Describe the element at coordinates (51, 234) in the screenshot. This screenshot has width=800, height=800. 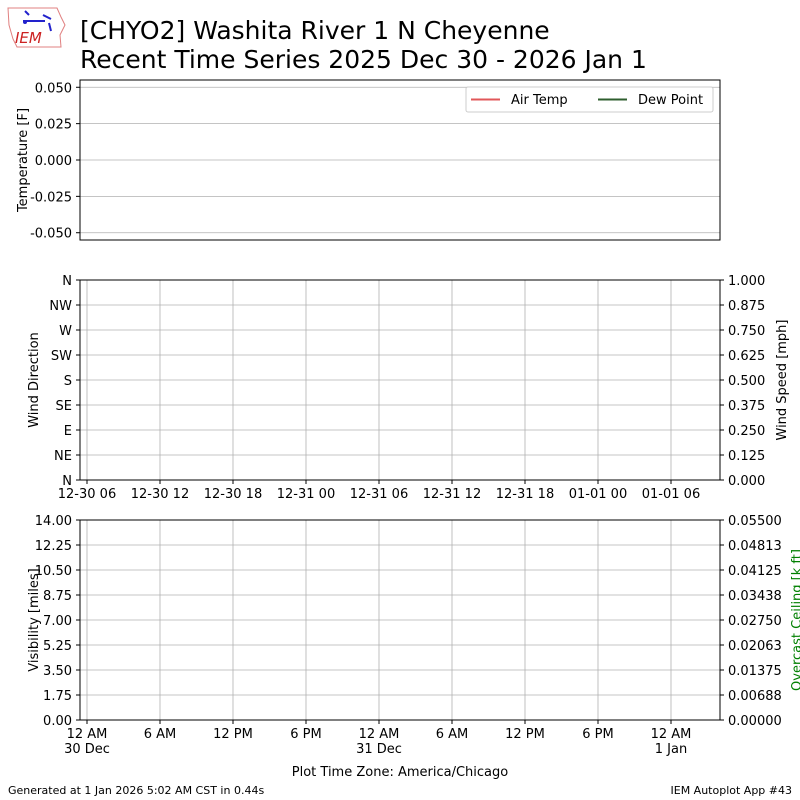
I see `ytick-label: -0.050` at that location.